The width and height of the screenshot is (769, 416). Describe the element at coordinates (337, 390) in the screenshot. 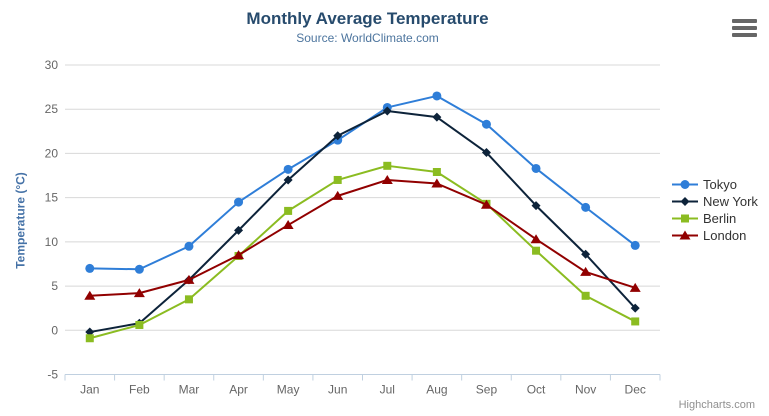

I see `x-axis-label: Jun` at that location.